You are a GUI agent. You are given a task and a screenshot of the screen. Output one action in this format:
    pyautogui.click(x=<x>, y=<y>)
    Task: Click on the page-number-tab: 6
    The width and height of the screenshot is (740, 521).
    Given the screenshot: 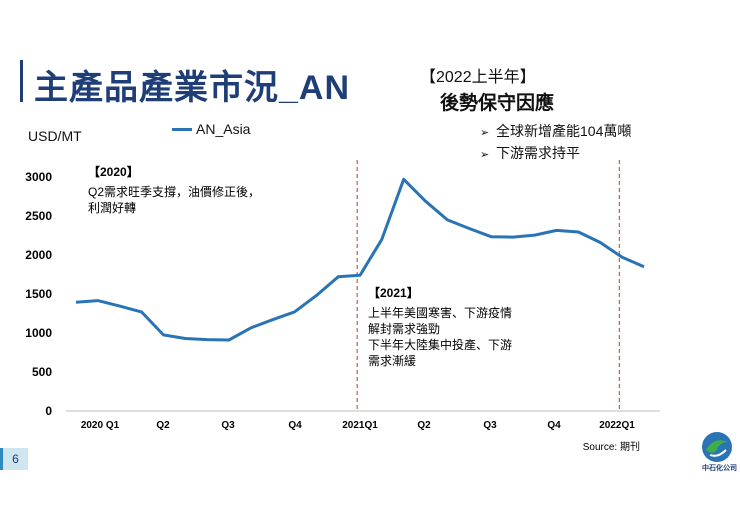 What is the action you would take?
    pyautogui.click(x=14, y=459)
    